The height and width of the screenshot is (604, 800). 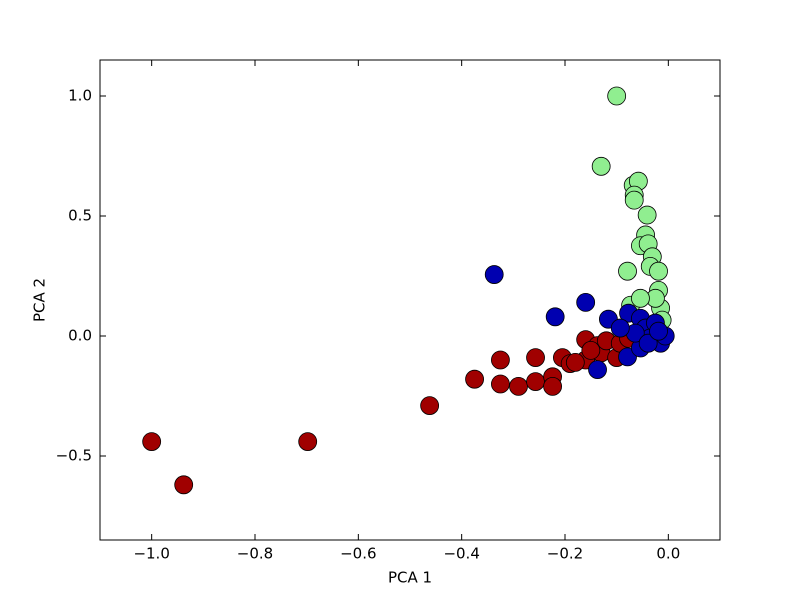 What do you see at coordinates (461, 554) in the screenshot?
I see `x-tick-label: −0.4` at bounding box center [461, 554].